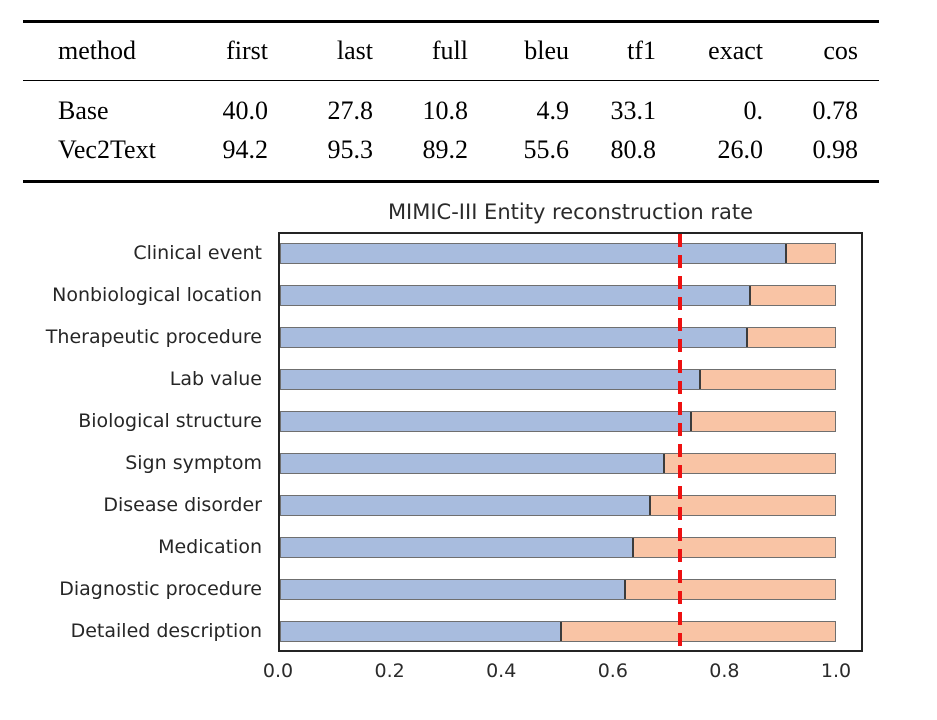 The width and height of the screenshot is (937, 720). What do you see at coordinates (160, 588) in the screenshot?
I see `category-label: Diagnostic procedure` at bounding box center [160, 588].